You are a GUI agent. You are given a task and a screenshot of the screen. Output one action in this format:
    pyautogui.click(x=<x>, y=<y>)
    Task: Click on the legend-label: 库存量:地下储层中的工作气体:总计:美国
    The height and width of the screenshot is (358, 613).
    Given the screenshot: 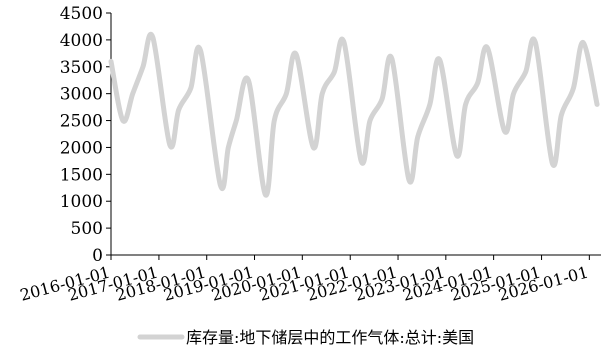 What is the action you would take?
    pyautogui.click(x=330, y=337)
    